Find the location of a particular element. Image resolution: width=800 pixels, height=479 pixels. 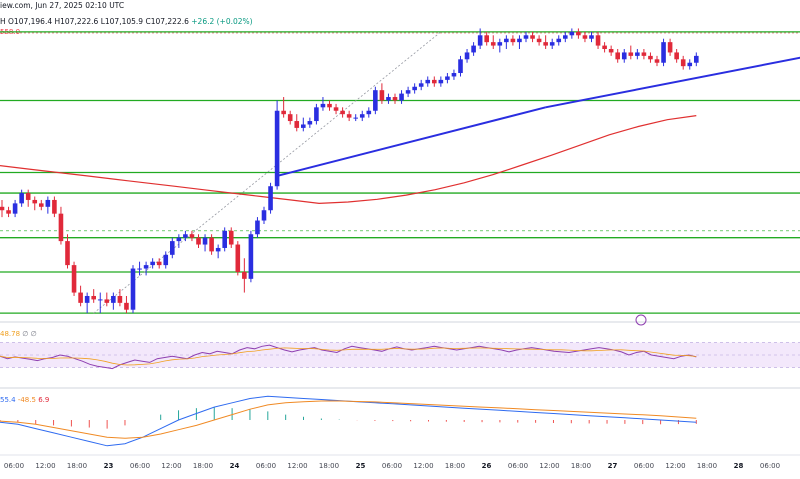

ohlc-close: C107,222.6 is located at coordinates (167, 21).